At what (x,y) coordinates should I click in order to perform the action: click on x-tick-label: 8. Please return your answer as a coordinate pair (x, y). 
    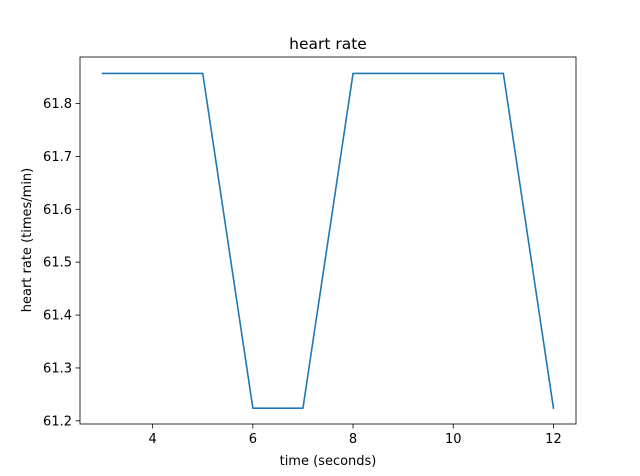
    Looking at the image, I should click on (353, 439).